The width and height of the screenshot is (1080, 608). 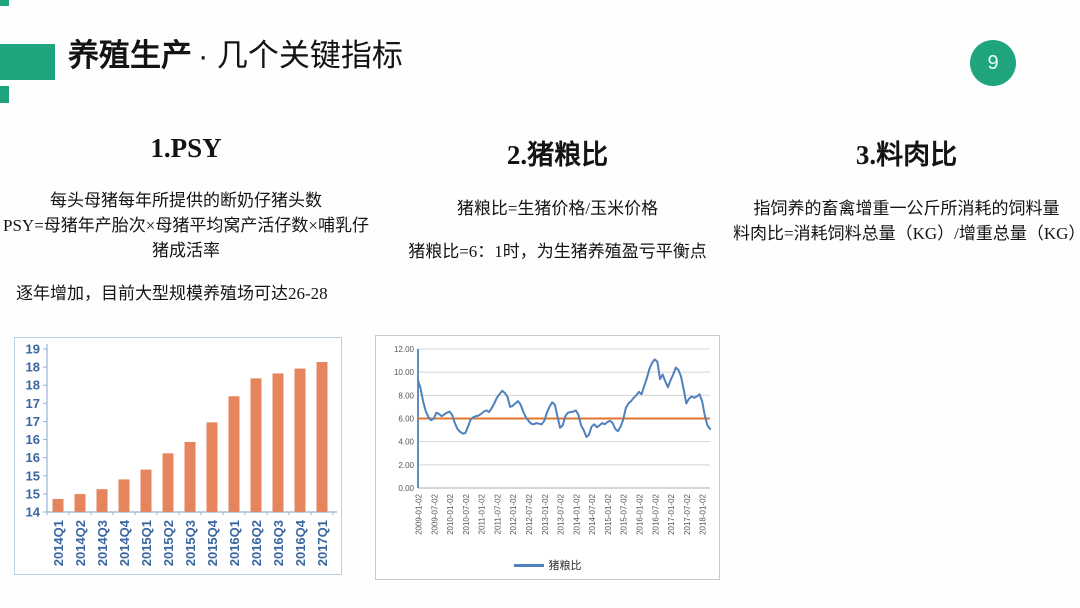 I want to click on svg-text: 2014Q3, so click(x=102, y=543).